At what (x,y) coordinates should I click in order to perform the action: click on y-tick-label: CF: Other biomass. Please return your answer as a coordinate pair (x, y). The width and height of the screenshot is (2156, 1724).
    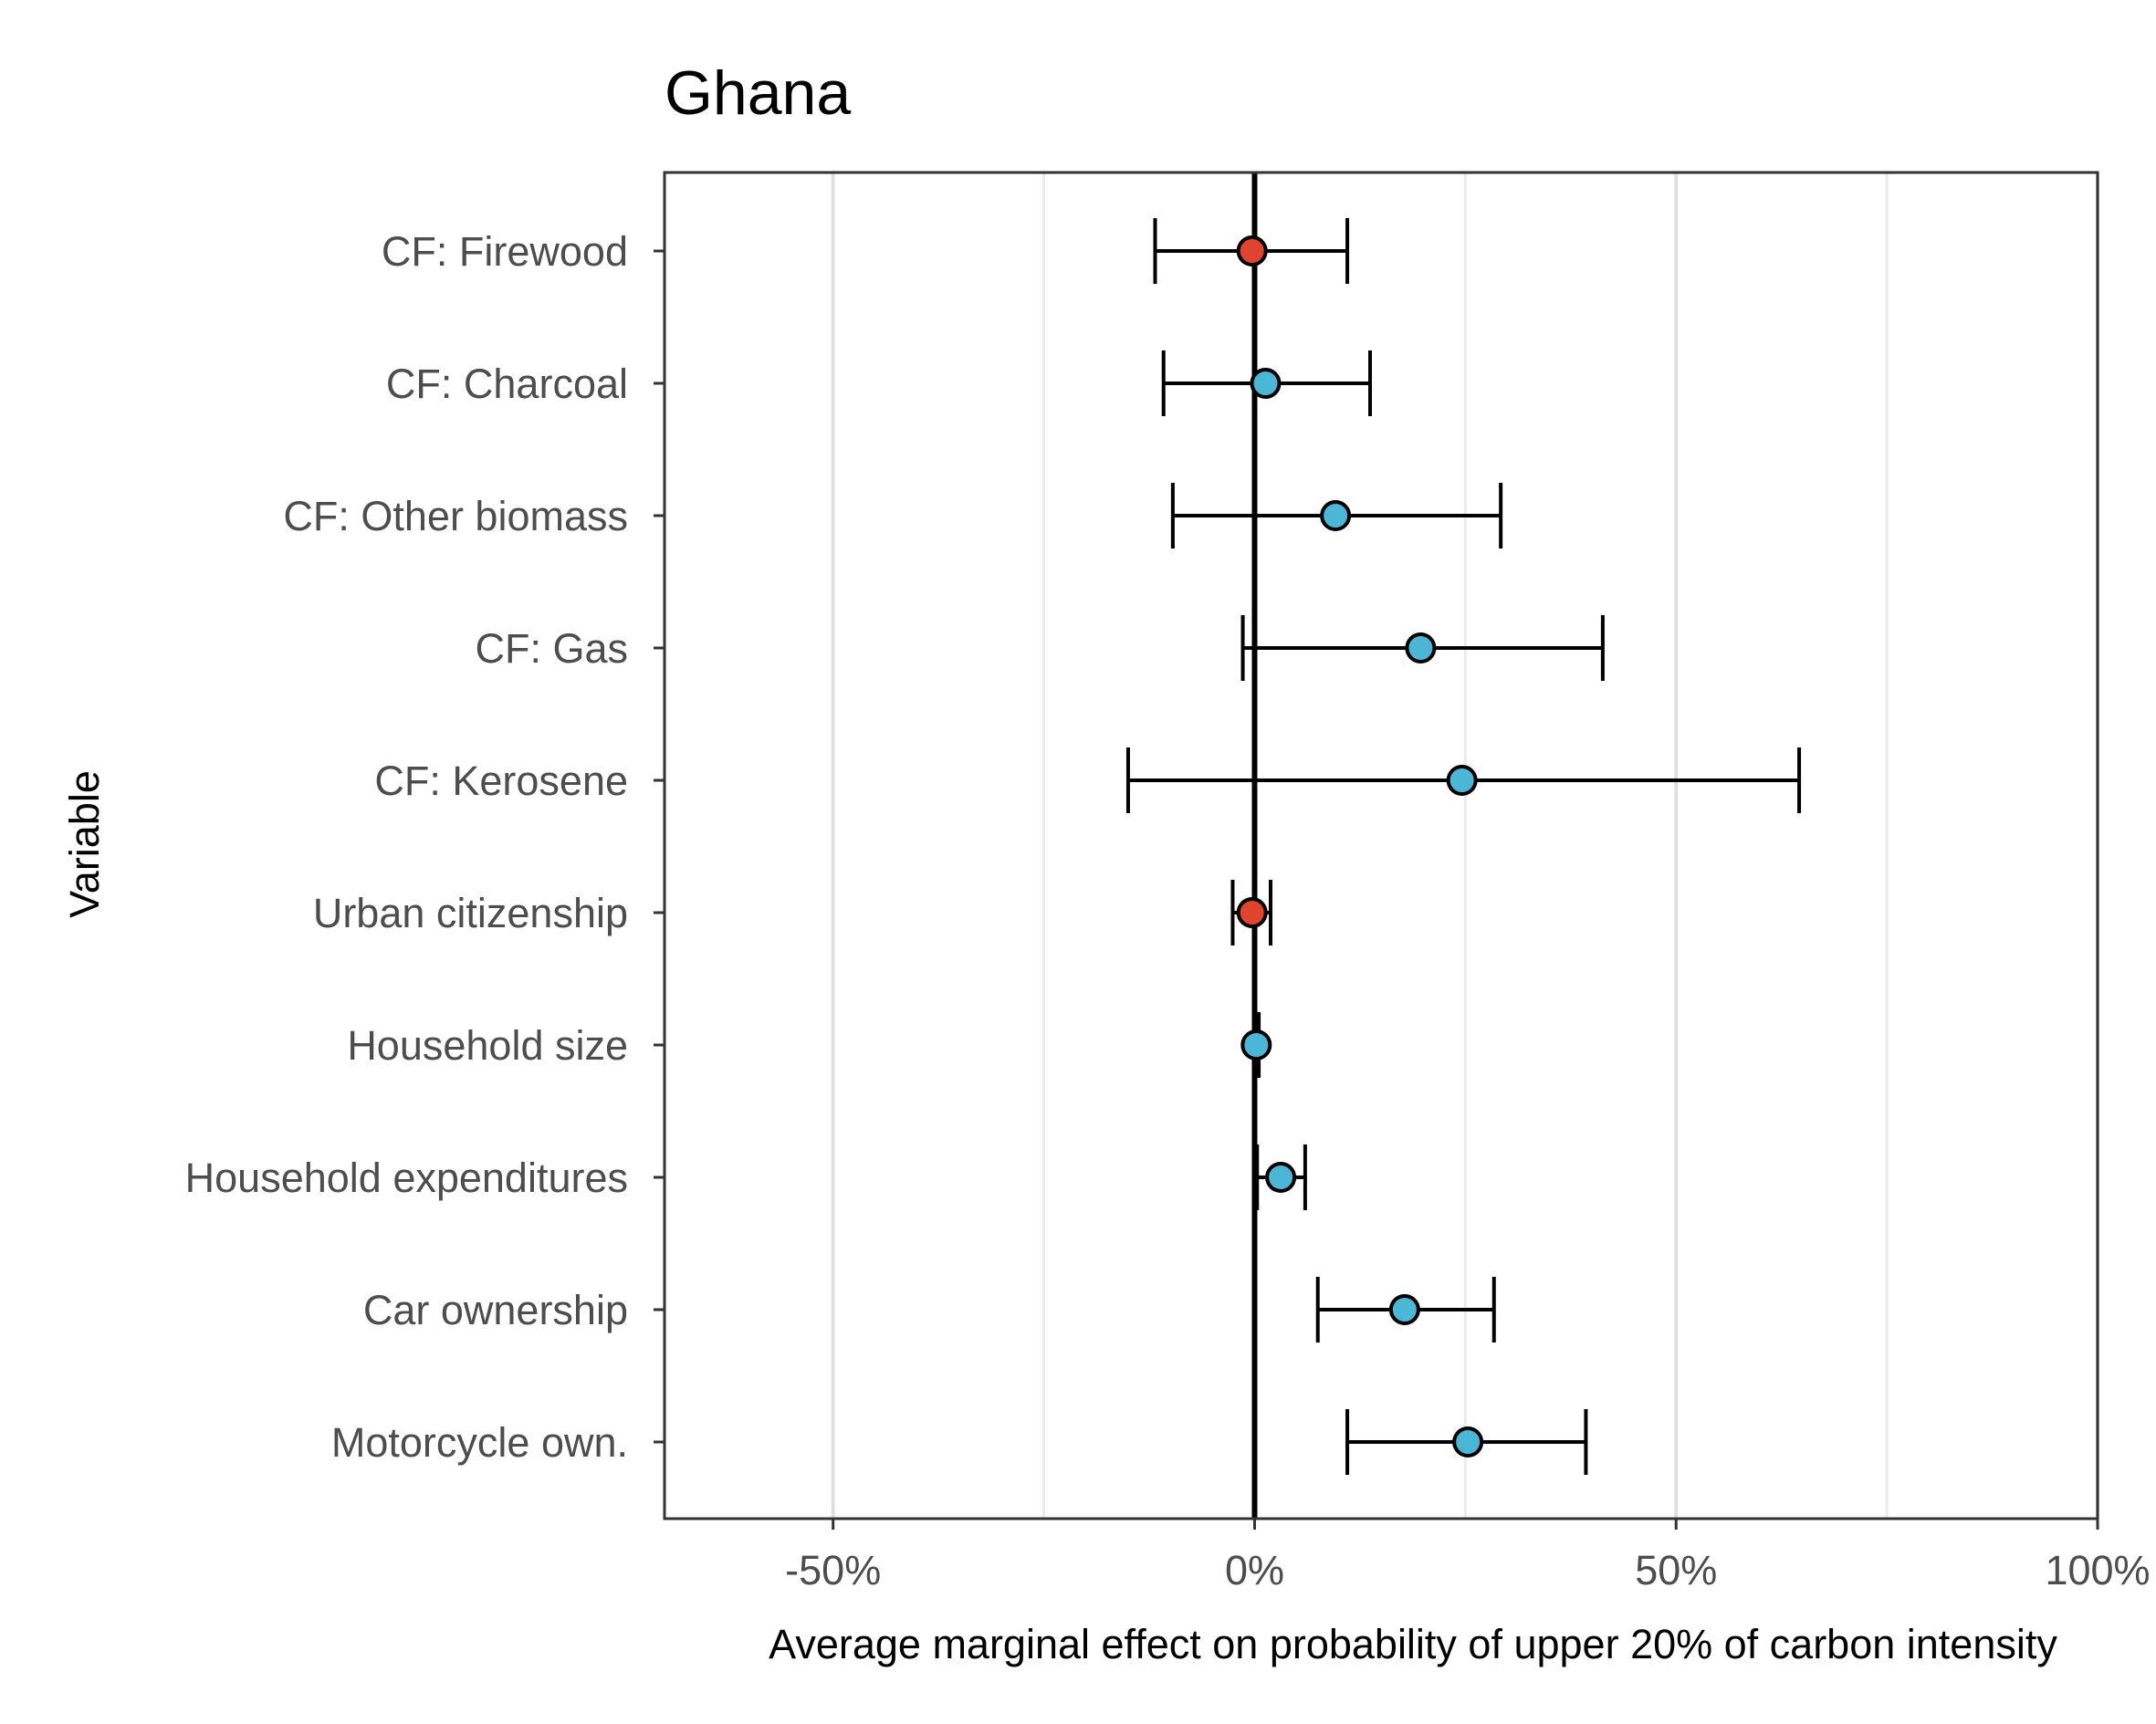
    Looking at the image, I should click on (456, 516).